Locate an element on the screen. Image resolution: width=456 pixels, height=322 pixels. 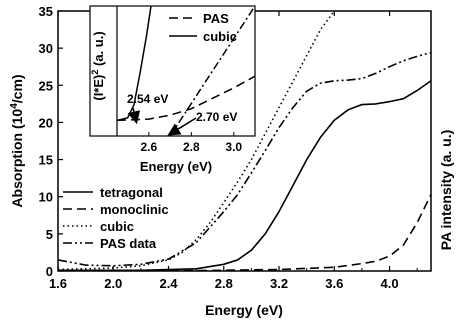
legend-label: tetragonal is located at coordinates (131, 192).